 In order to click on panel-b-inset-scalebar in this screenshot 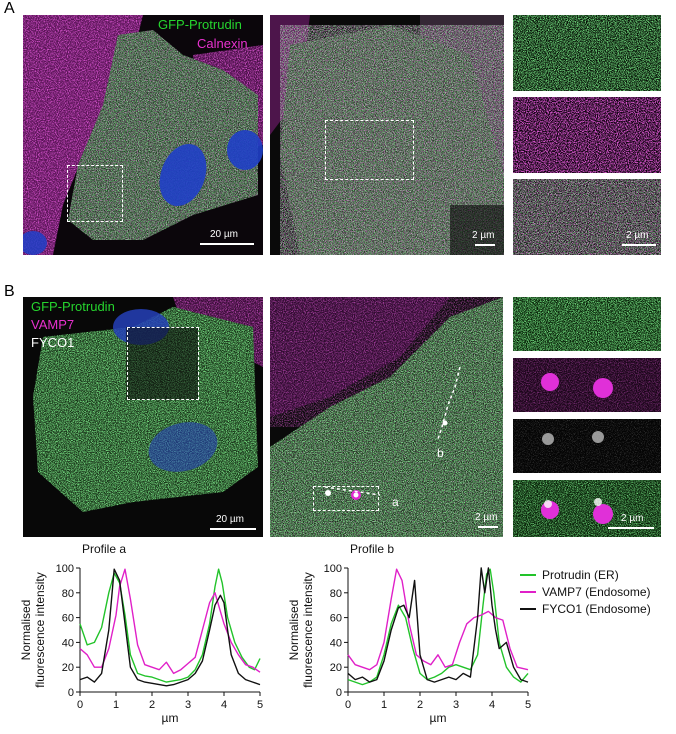, I will do `click(631, 528)`.